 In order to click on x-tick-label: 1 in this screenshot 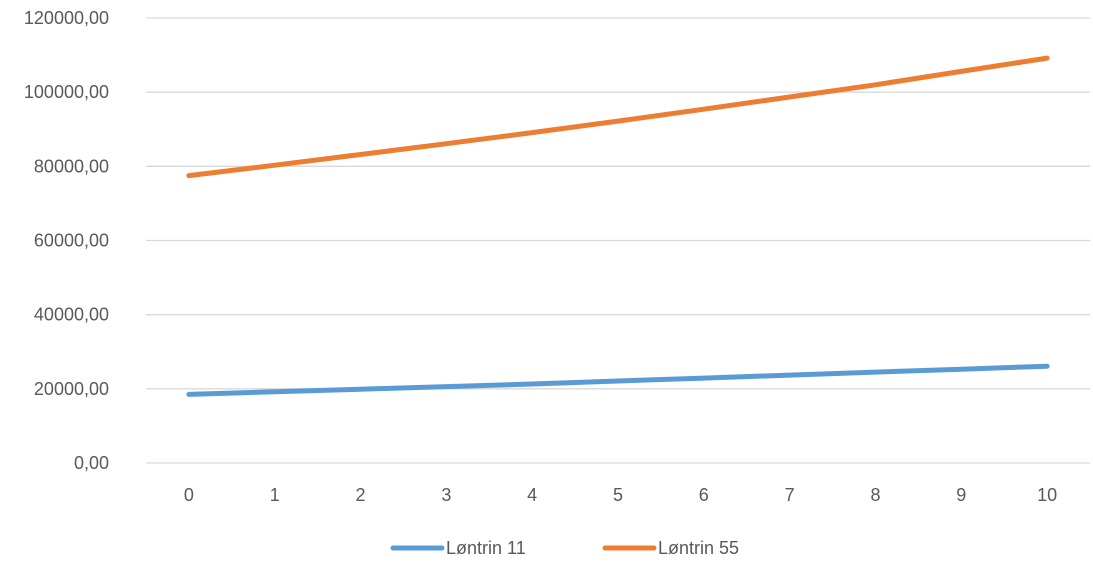, I will do `click(275, 495)`.